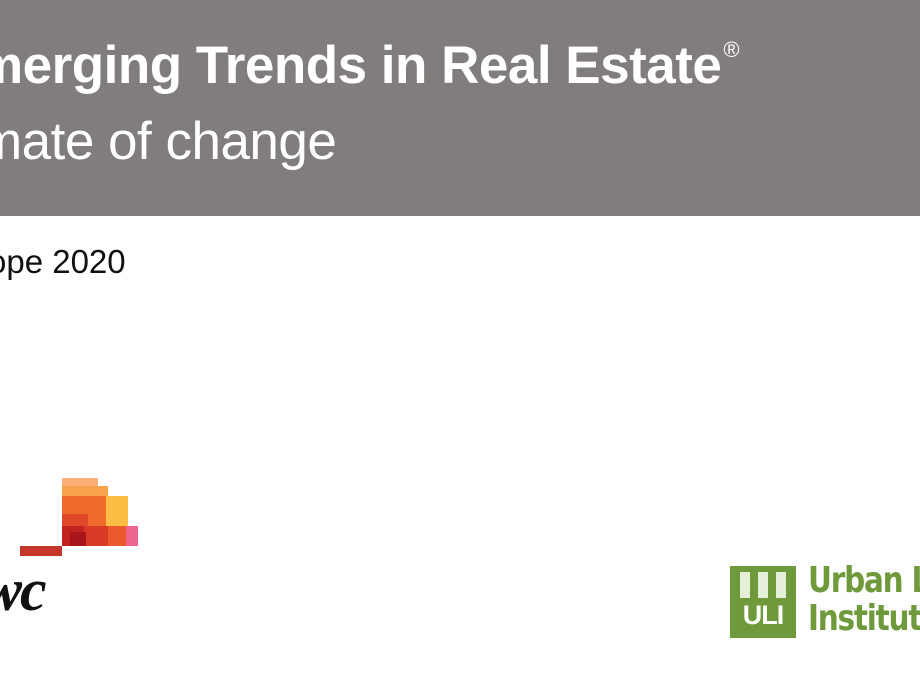 The width and height of the screenshot is (920, 690). What do you see at coordinates (864, 580) in the screenshot?
I see `uli-name-line-1: Urban L` at bounding box center [864, 580].